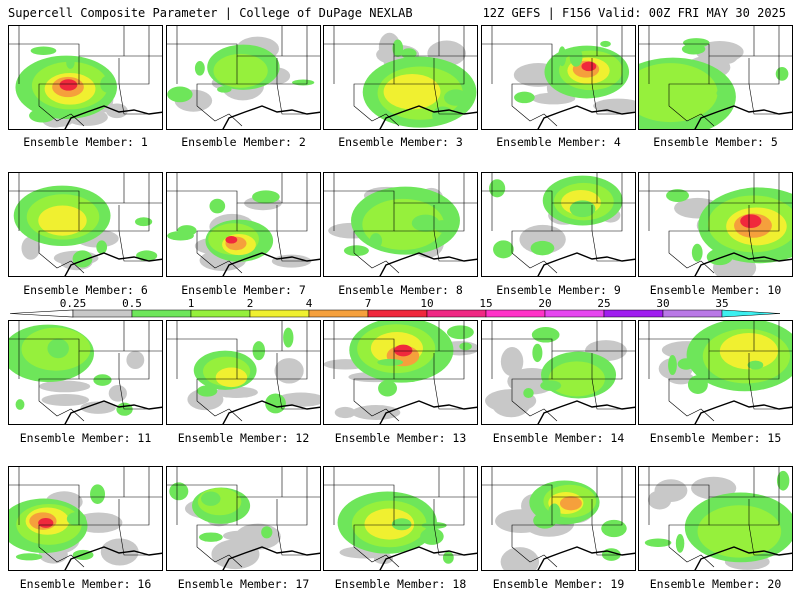 The width and height of the screenshot is (800, 600). Describe the element at coordinates (395, 307) in the screenshot. I see `color-scale-legend: 0.25 0.5 1 2 4 7 10 15 20 25 30 35` at that location.